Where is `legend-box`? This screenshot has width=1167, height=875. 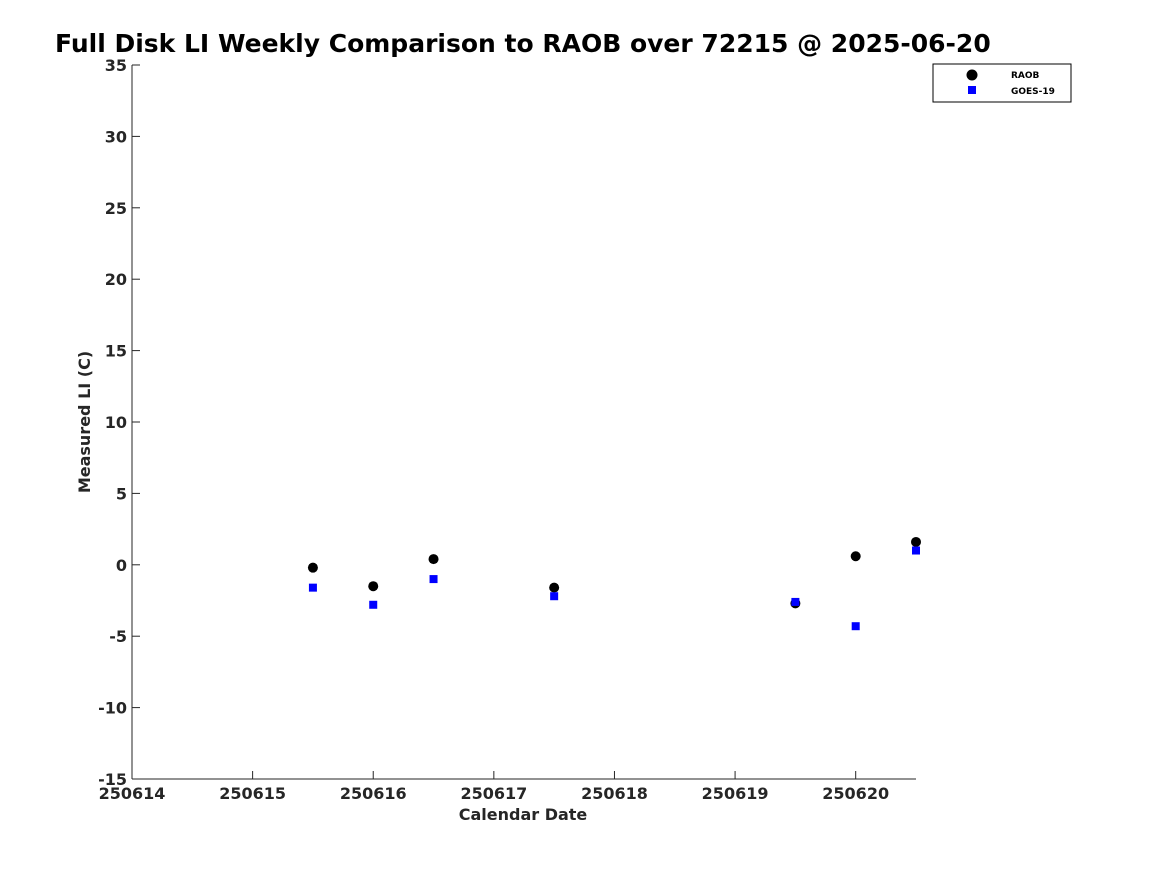 legend-box is located at coordinates (1002, 83).